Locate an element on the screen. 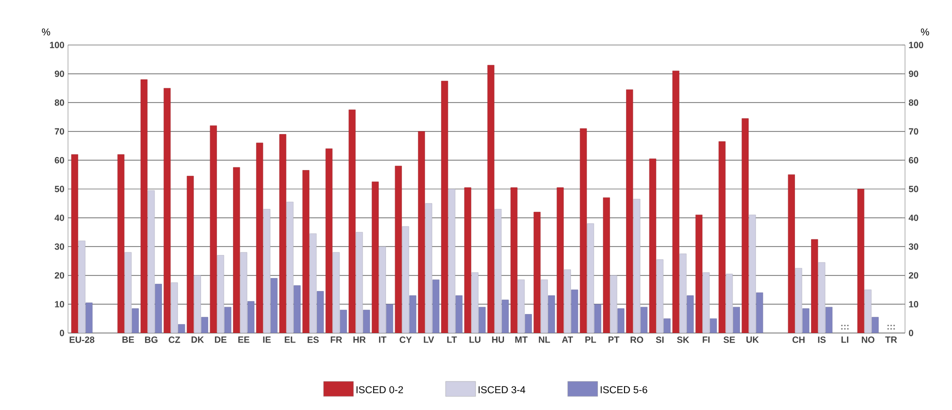 This screenshot has height=410, width=952. x-tick-label: EL is located at coordinates (290, 339).